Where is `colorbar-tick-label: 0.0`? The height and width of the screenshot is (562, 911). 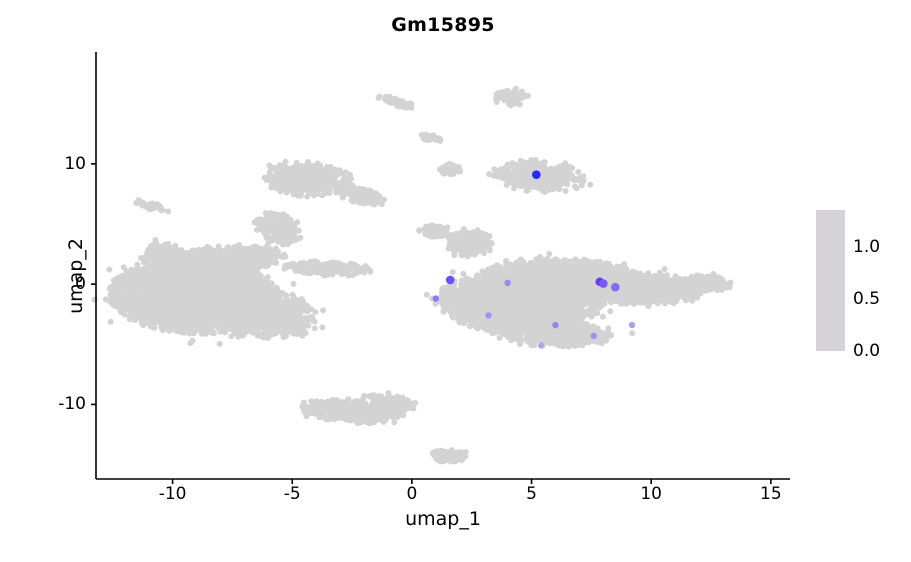 colorbar-tick-label: 0.0 is located at coordinates (867, 351).